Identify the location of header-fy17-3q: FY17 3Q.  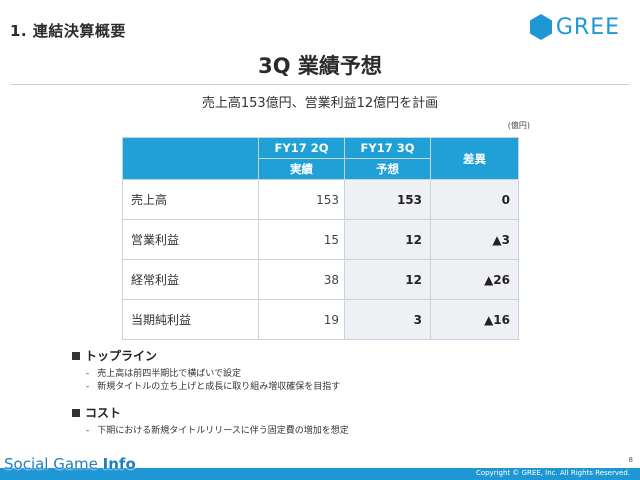
(387, 148).